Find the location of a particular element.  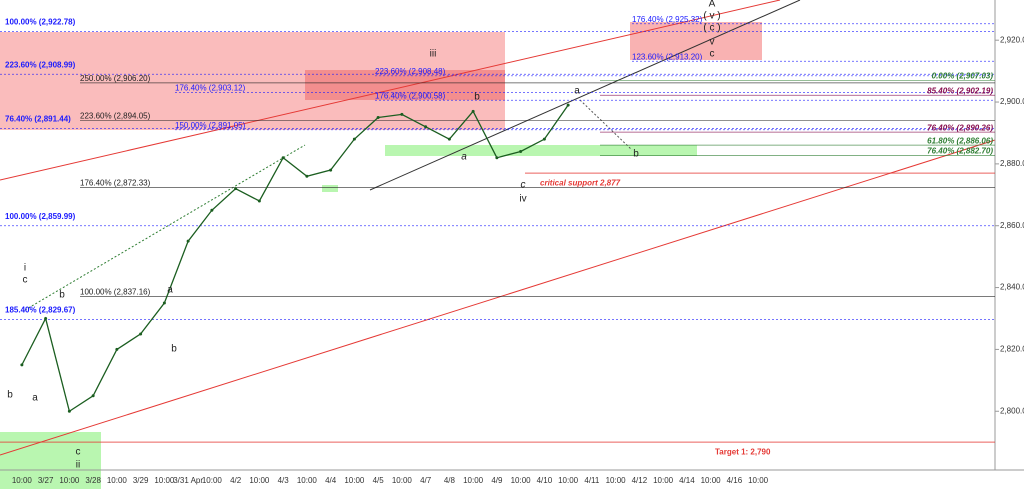

wave-ii-zone is located at coordinates (50, 460).